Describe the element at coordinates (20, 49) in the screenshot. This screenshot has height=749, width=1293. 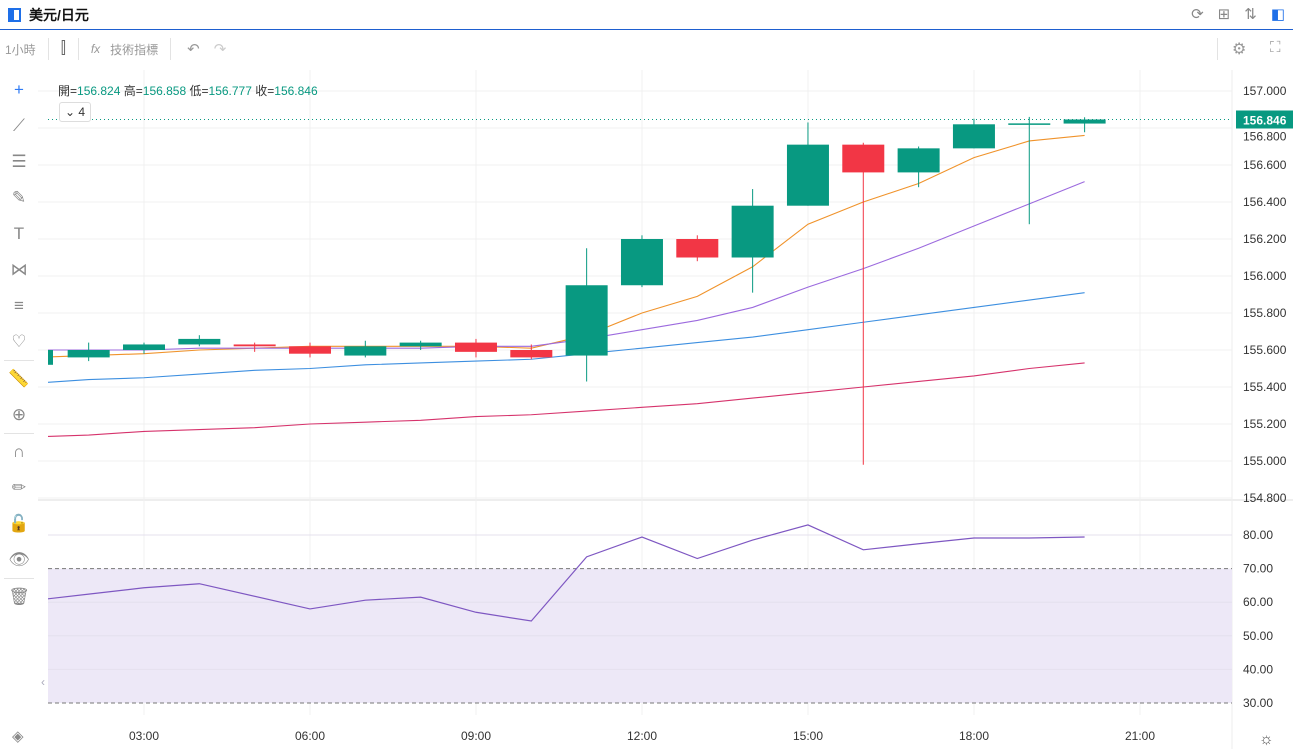
I see `interval-button: 1小時` at that location.